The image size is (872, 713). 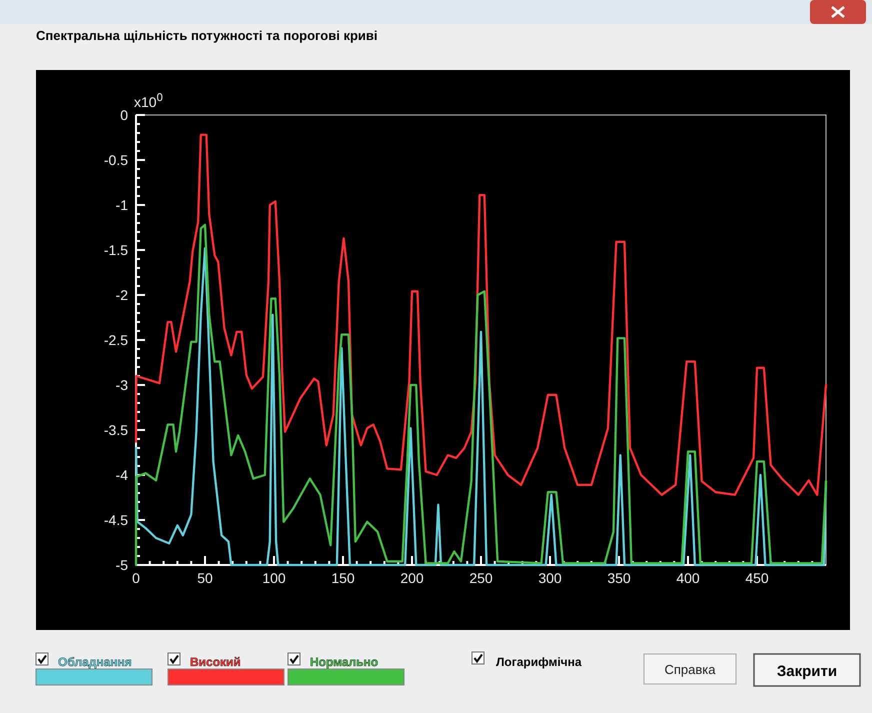 I want to click on y-tick-label: 0, so click(x=124, y=114).